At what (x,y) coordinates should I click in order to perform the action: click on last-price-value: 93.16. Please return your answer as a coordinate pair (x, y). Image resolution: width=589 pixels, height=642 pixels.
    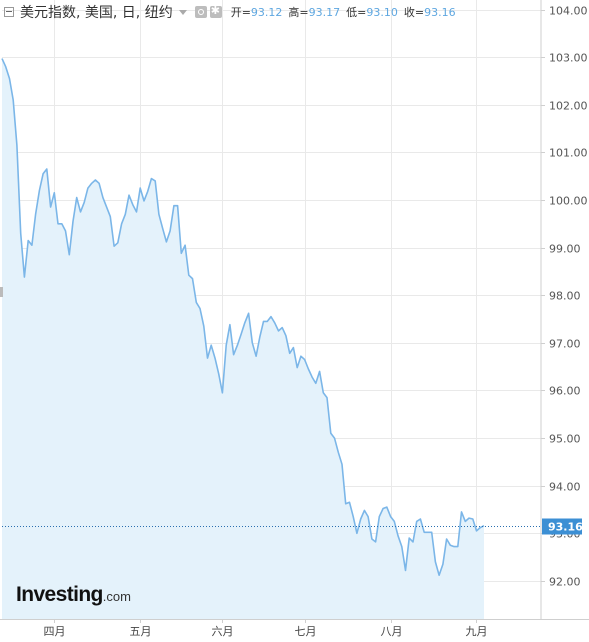
    Looking at the image, I should click on (565, 527).